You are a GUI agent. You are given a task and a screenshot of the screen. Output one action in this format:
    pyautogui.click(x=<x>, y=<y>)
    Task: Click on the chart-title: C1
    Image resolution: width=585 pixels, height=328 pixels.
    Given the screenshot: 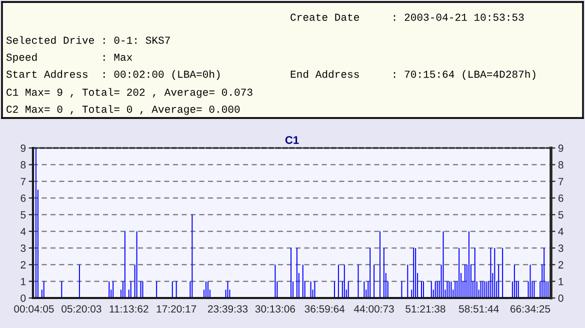 What is the action you would take?
    pyautogui.click(x=292, y=140)
    